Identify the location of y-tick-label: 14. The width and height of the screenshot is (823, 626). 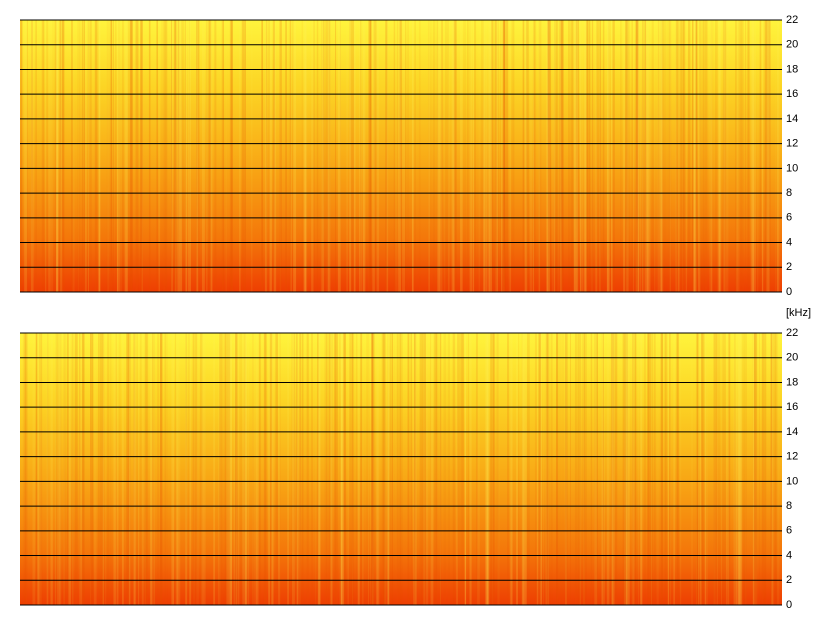
(792, 119).